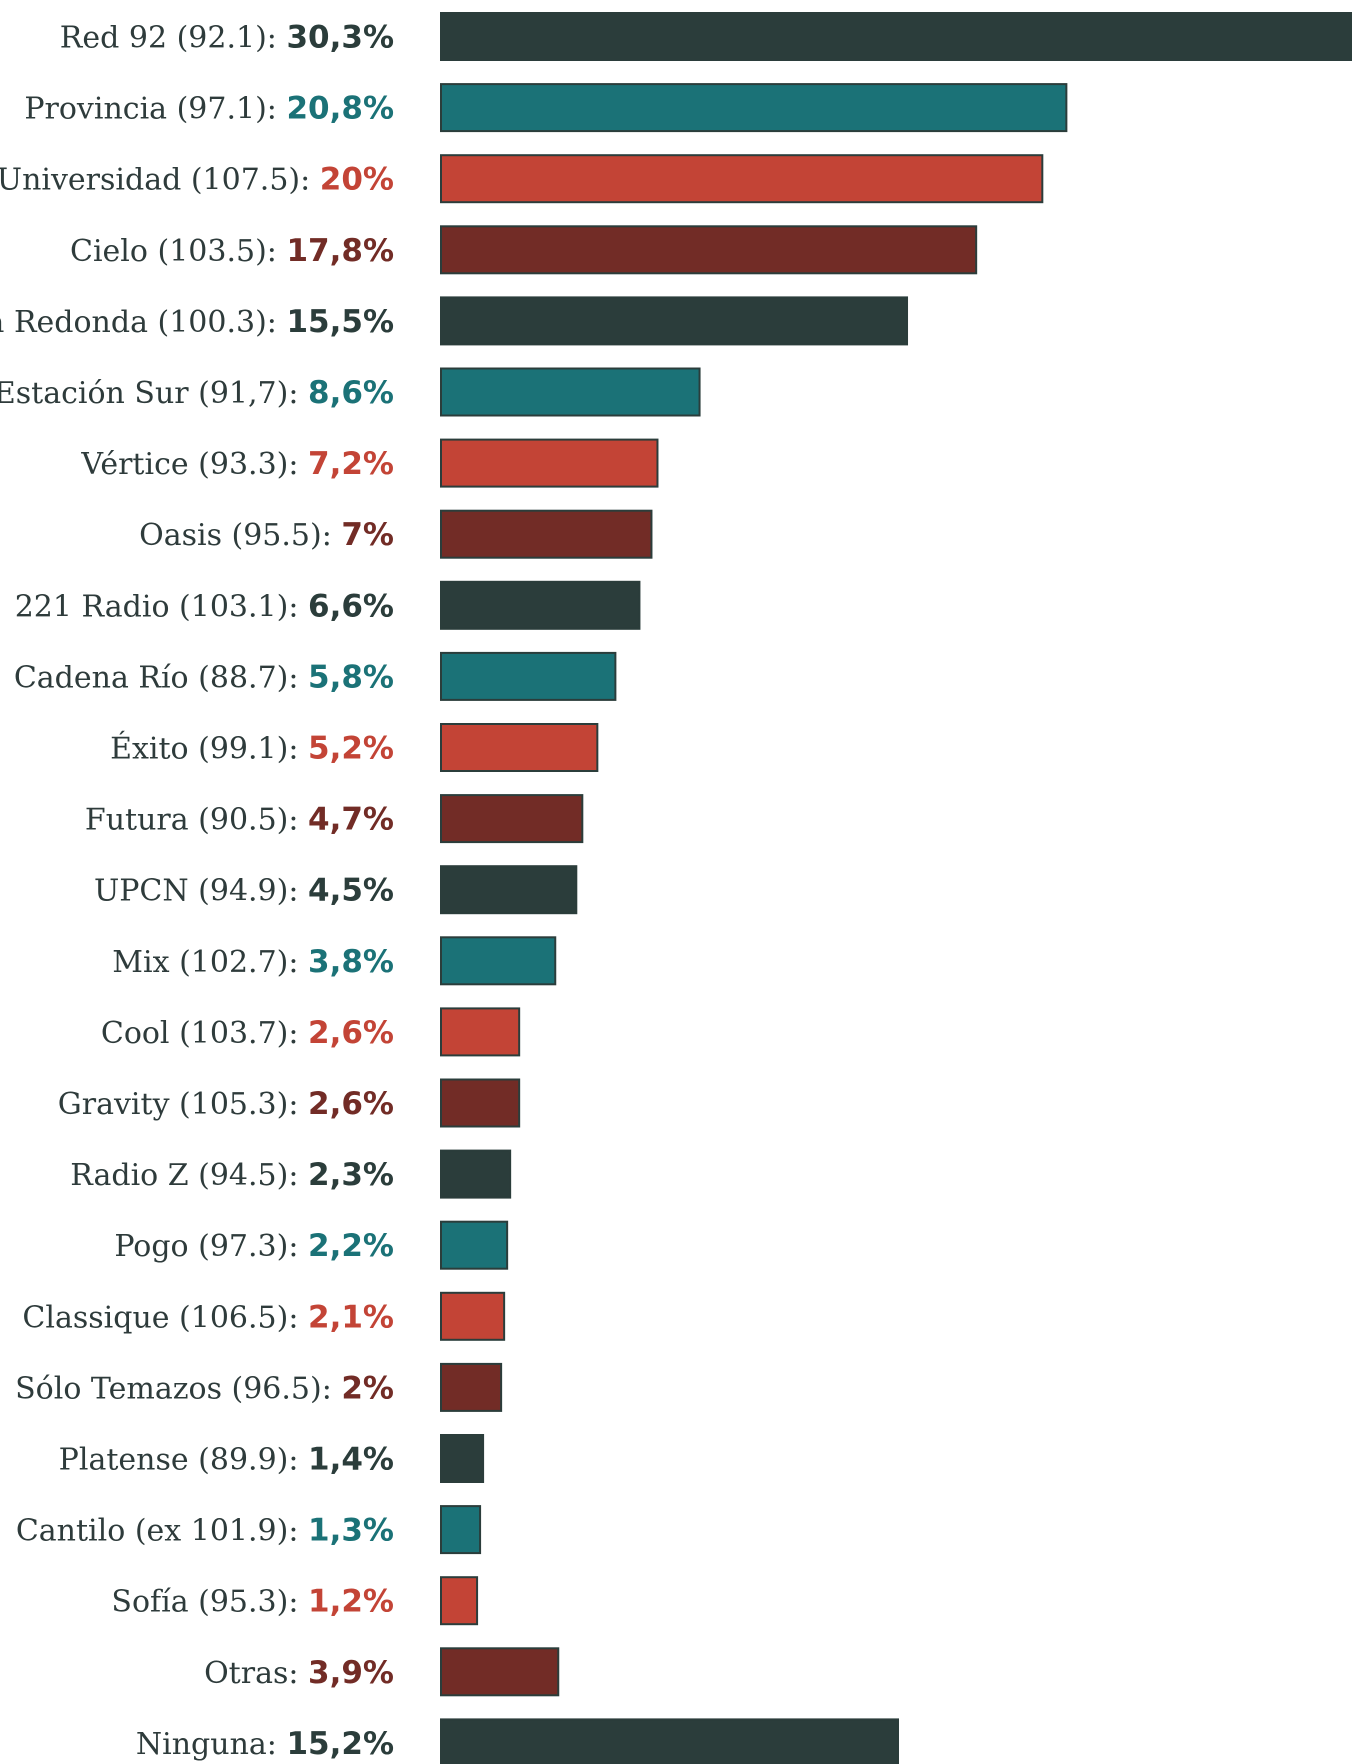  I want to click on category-label: Vértice (93.3): 7,2%, so click(237, 464).